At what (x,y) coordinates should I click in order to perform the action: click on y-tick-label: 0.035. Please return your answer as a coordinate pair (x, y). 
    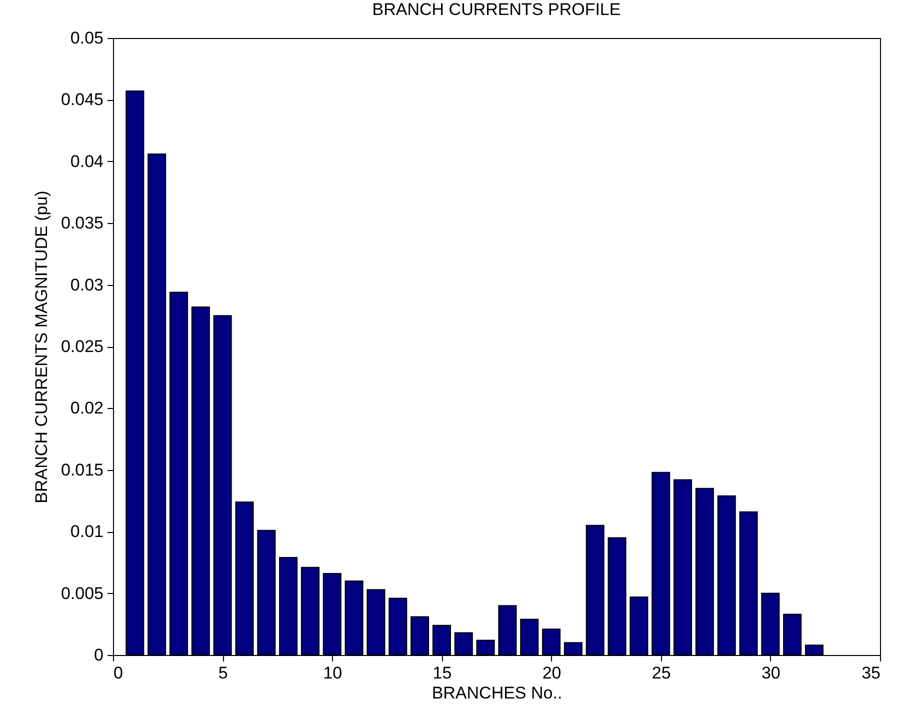
    Looking at the image, I should click on (82, 223).